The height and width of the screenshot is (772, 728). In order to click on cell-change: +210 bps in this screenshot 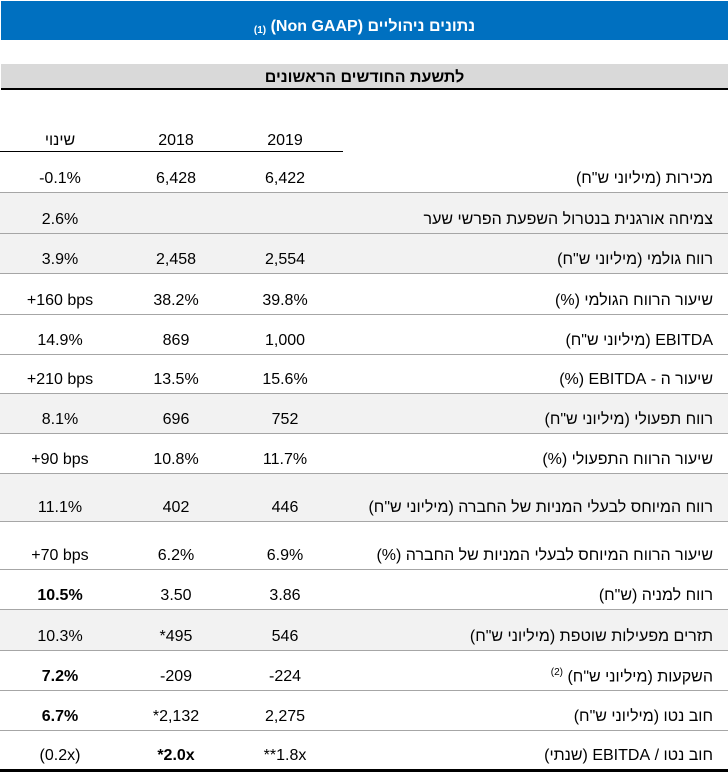, I will do `click(60, 379)`.